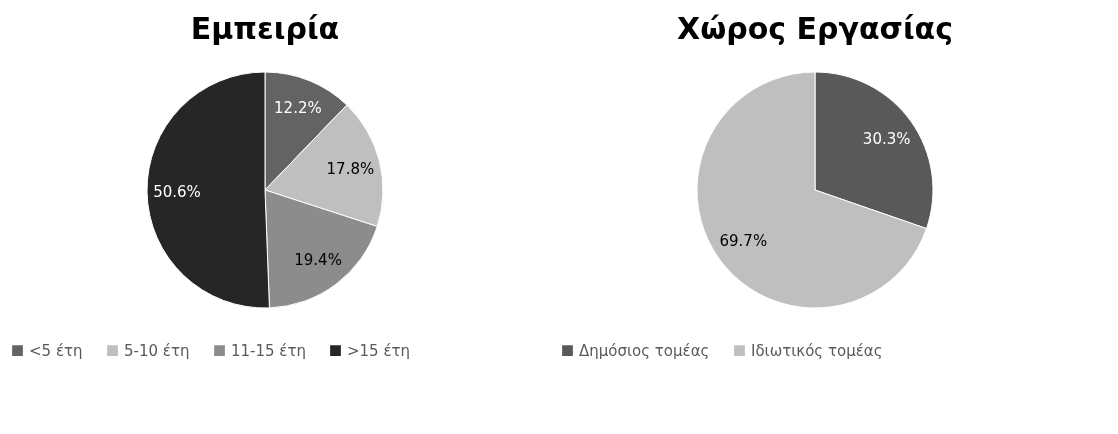  Describe the element at coordinates (318, 260) in the screenshot. I see `data-label: 19.4%` at that location.